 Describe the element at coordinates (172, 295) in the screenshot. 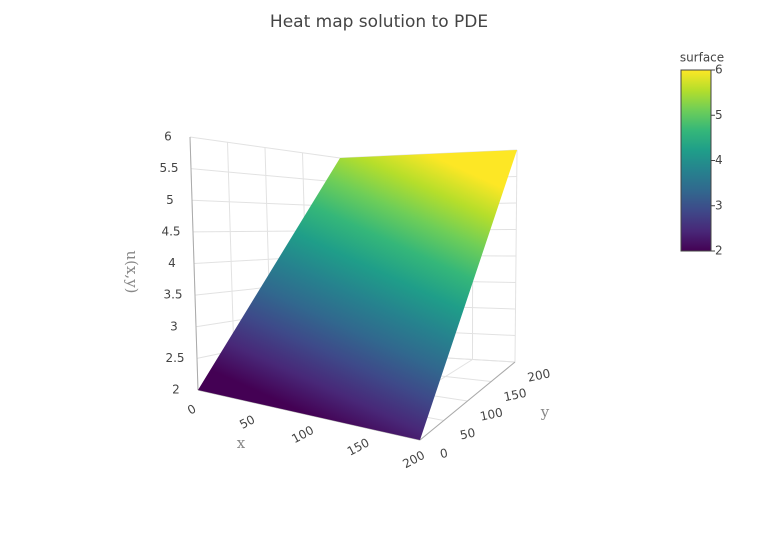

I see `z-tick-label: 3.5` at that location.